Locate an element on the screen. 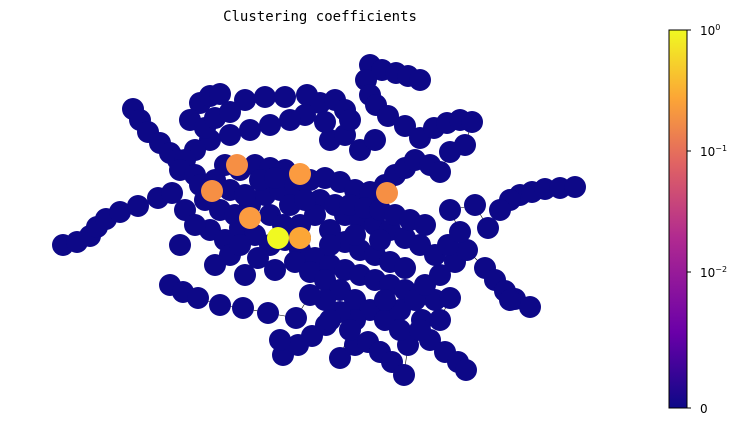 Image resolution: width=738 pixels, height=426 pixels. colorbar-tick-2: 10⁻¹ is located at coordinates (713, 151).